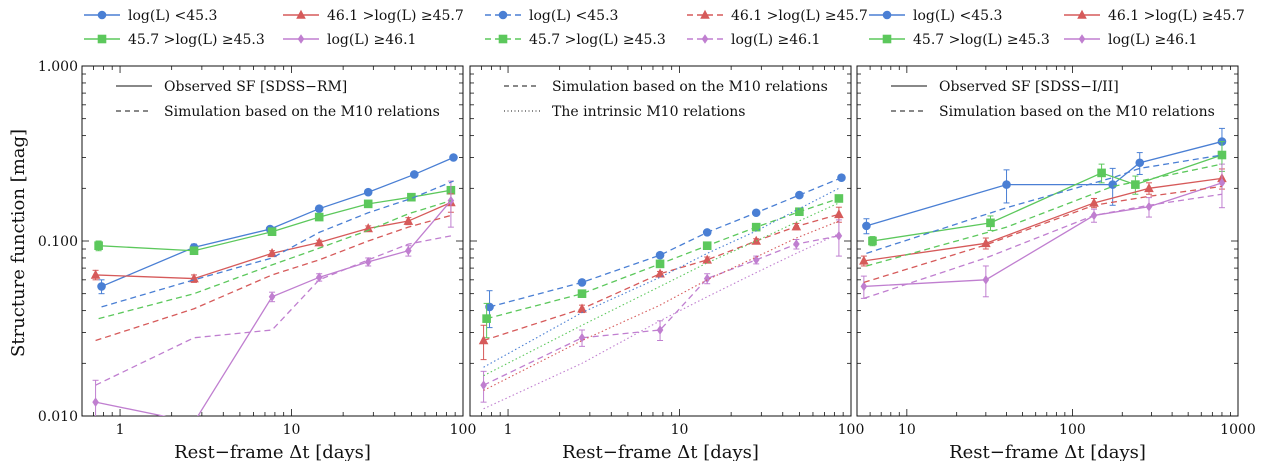 The width and height of the screenshot is (1286, 465). I want to click on series-green-dotted, so click(661, 289).